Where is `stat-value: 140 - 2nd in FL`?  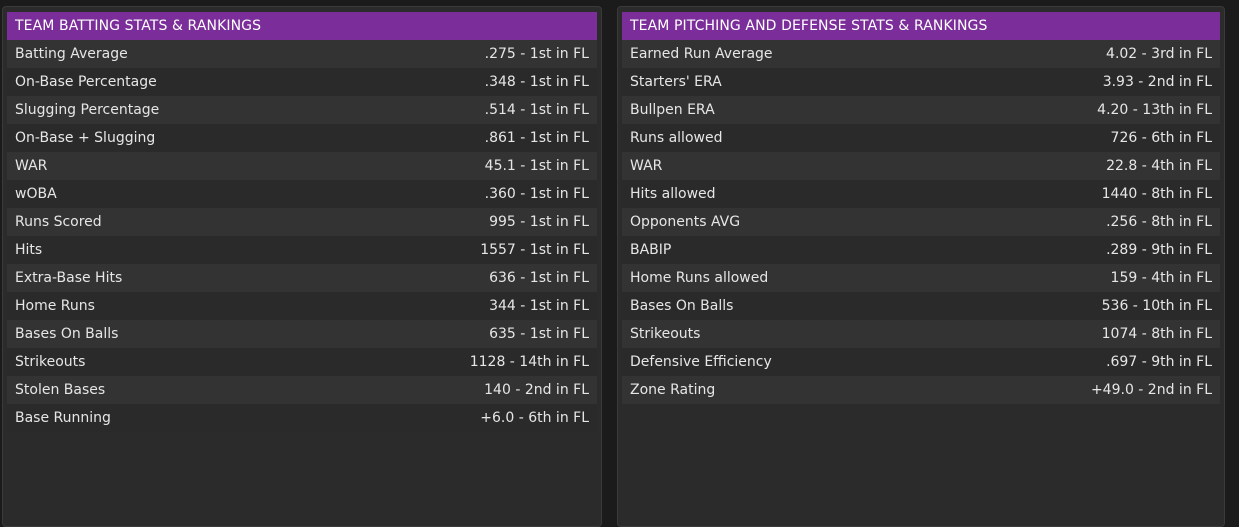
stat-value: 140 - 2nd in FL is located at coordinates (536, 390).